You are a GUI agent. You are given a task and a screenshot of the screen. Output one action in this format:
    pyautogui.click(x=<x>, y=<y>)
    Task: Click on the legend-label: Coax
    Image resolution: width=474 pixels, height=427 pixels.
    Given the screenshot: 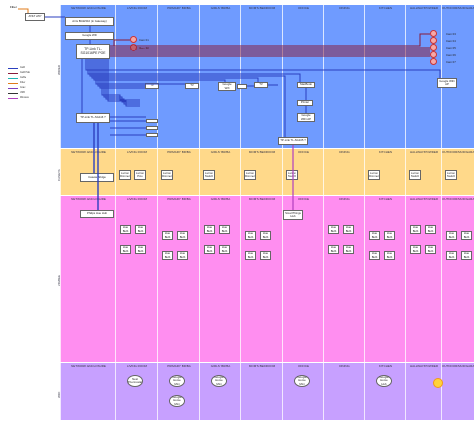 What is the action you would take?
    pyautogui.click(x=23, y=88)
    